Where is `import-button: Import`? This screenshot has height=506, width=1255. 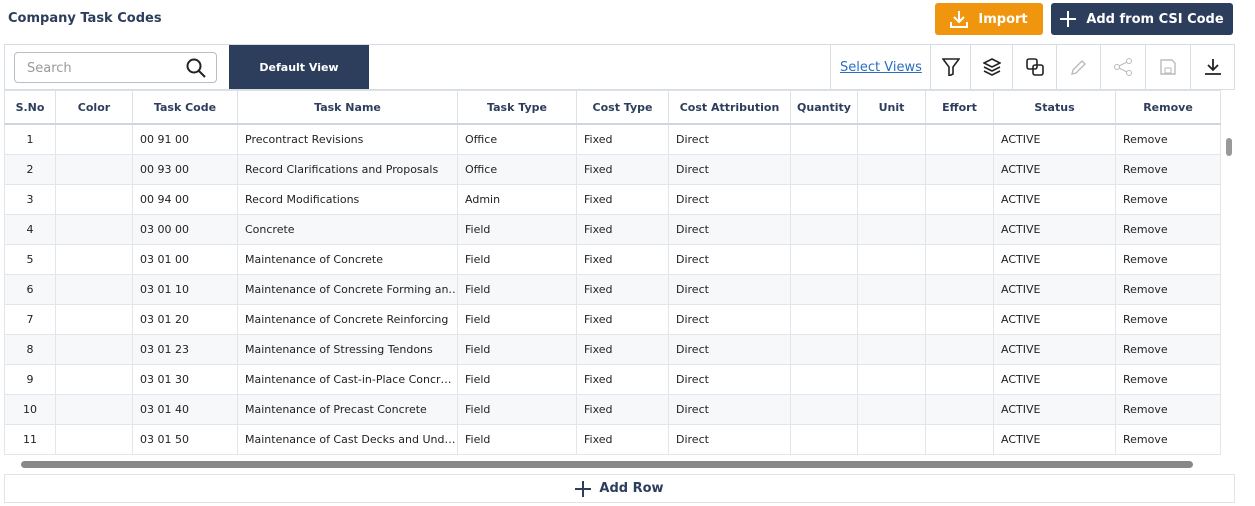 import-button: Import is located at coordinates (989, 19).